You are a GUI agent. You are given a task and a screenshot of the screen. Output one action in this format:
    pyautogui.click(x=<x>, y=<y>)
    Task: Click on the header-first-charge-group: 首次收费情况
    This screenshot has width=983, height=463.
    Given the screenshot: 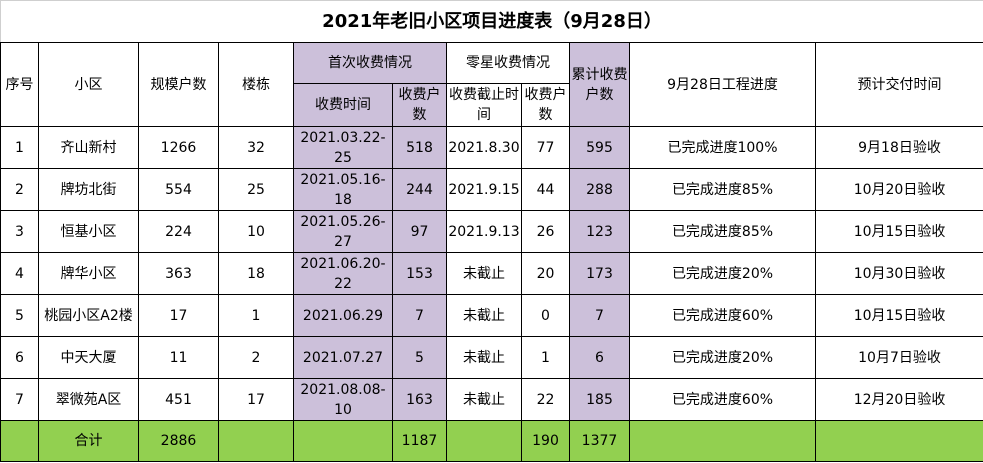 What is the action you would take?
    pyautogui.click(x=370, y=63)
    